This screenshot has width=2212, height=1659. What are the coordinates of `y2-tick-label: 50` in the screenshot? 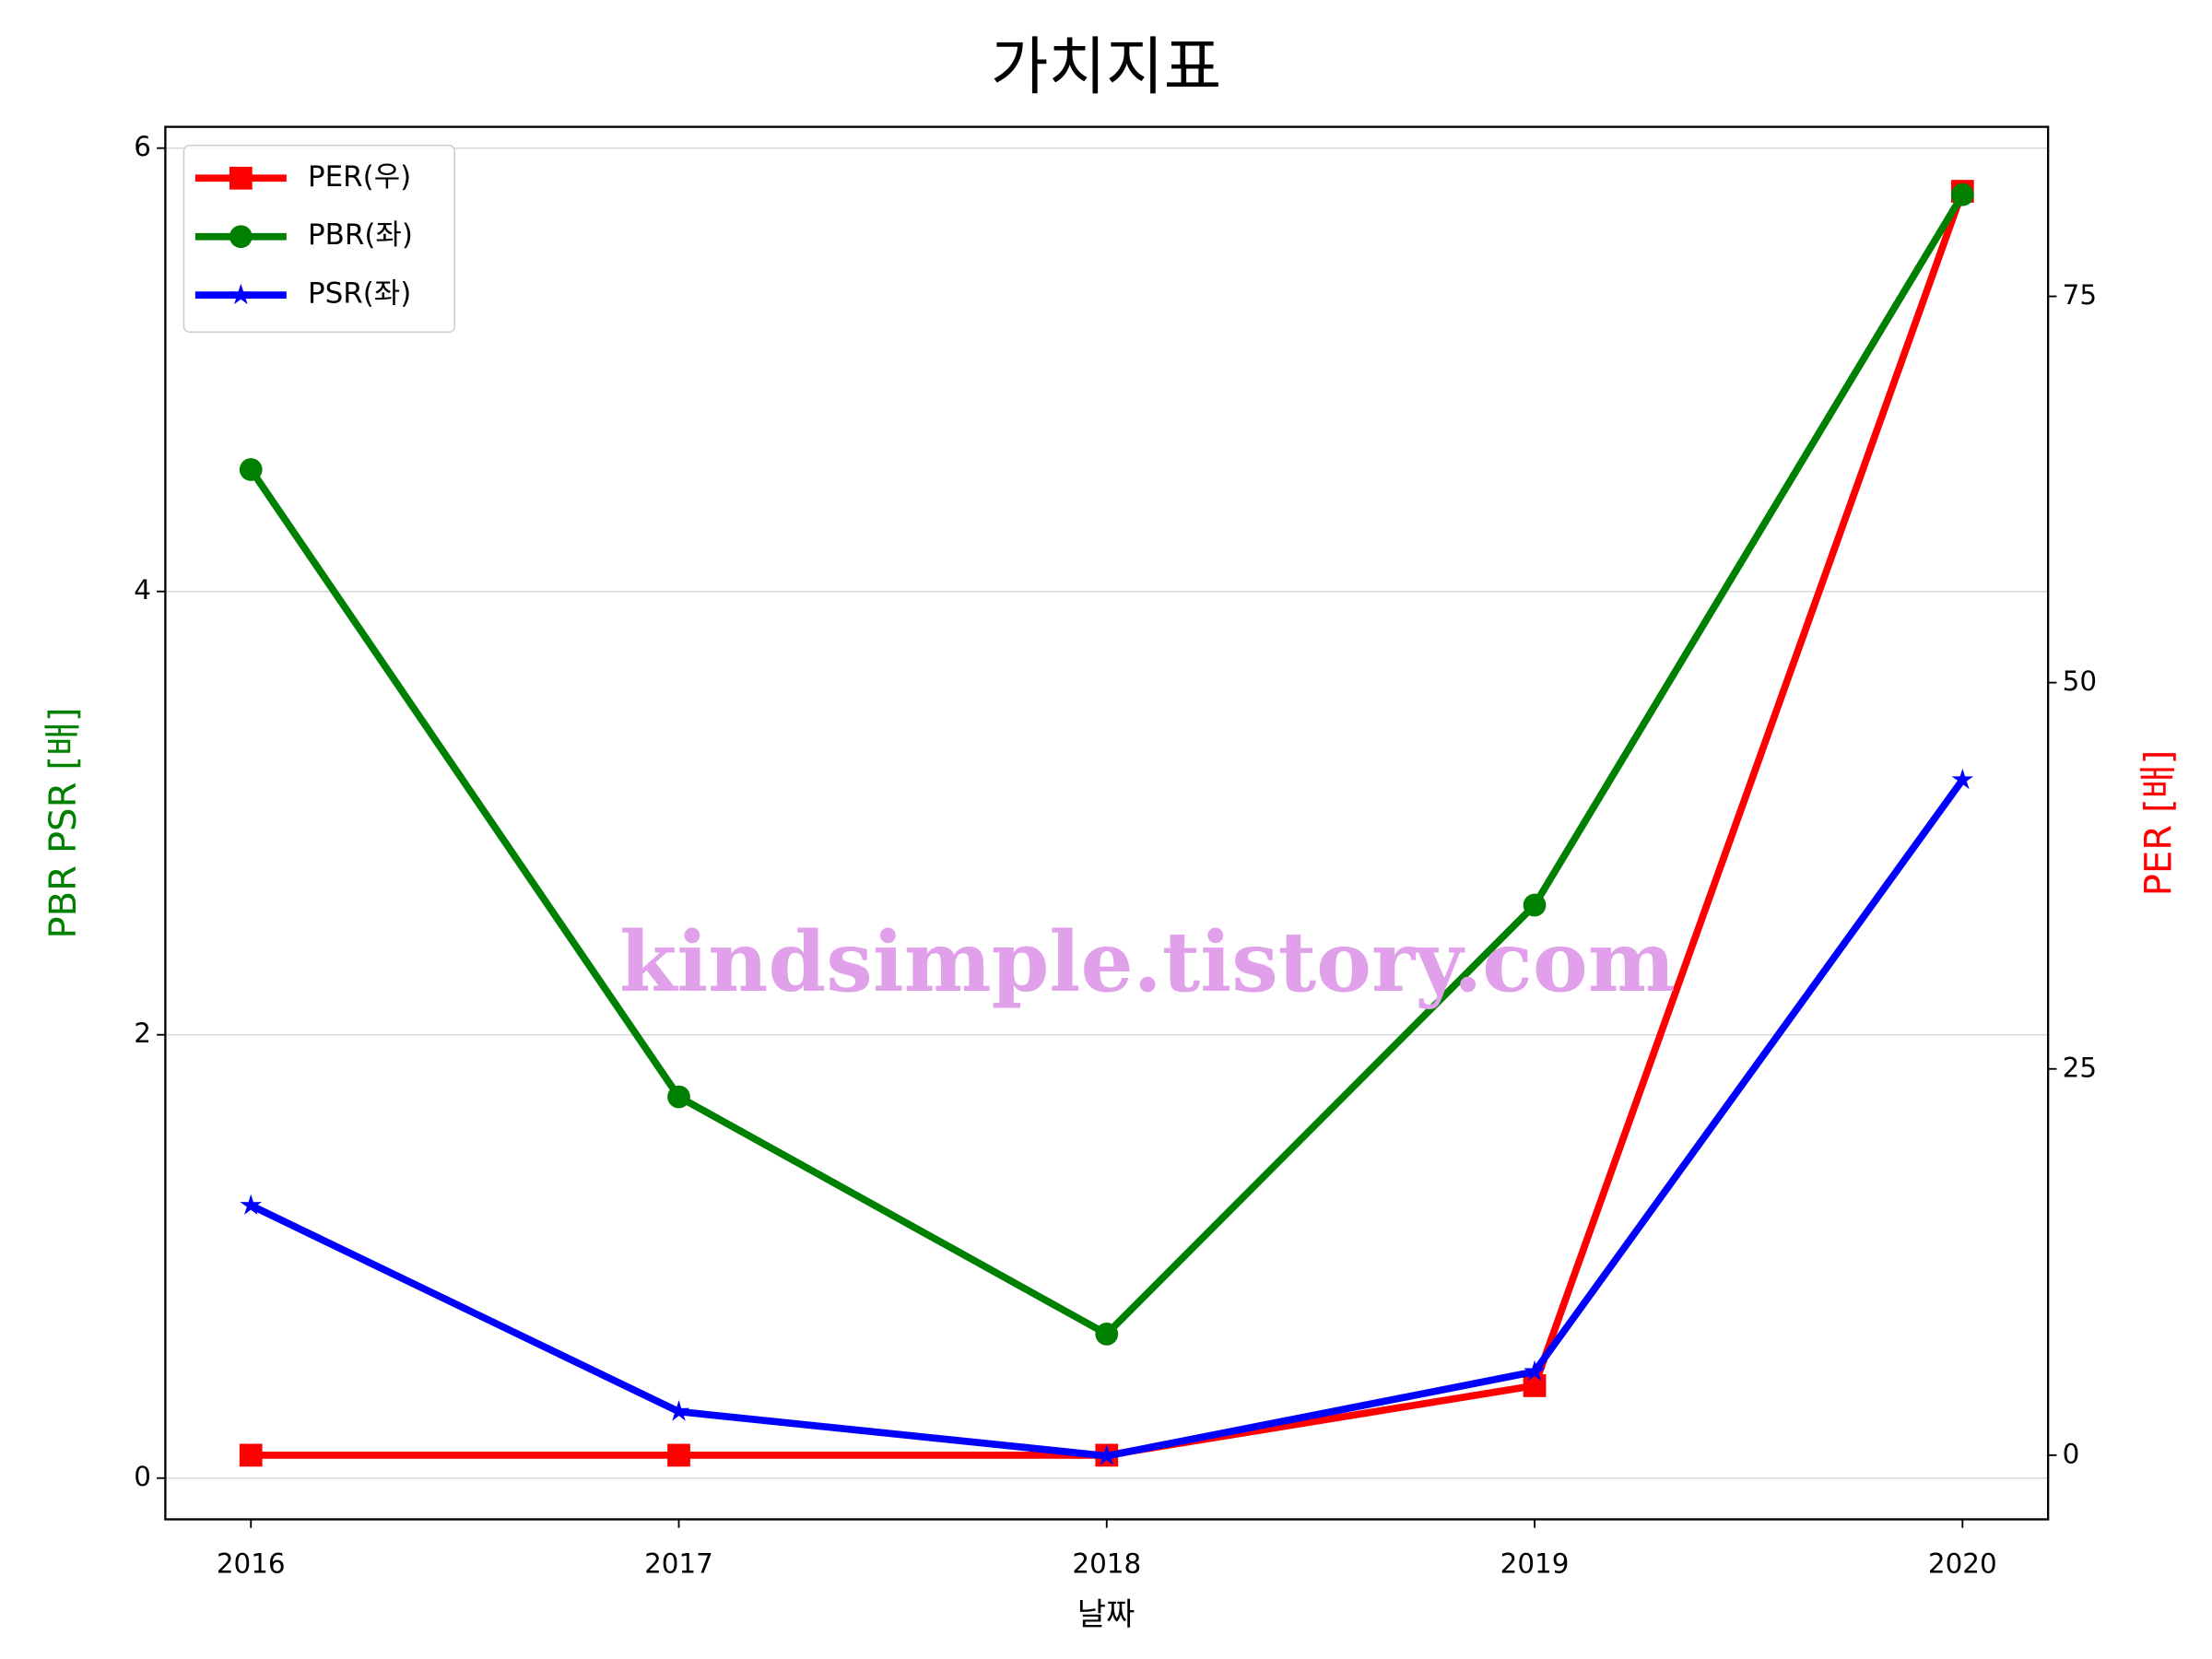 It's located at (2080, 681).